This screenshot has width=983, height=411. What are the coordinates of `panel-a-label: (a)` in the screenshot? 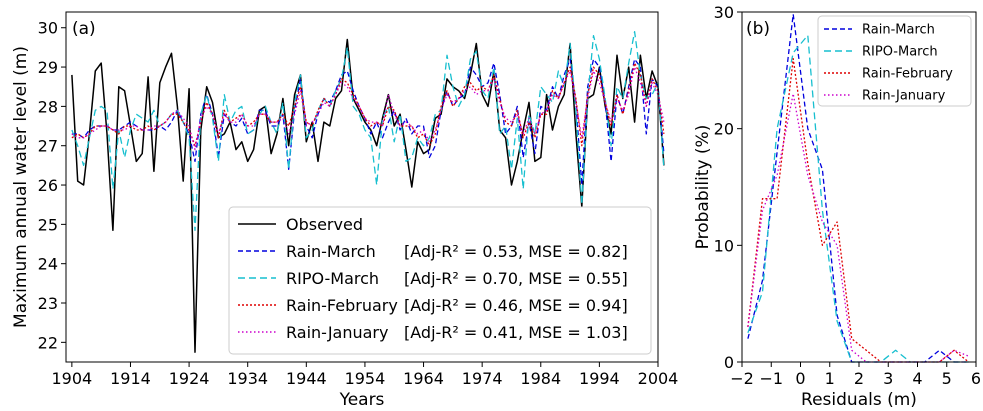 It's located at (84, 29).